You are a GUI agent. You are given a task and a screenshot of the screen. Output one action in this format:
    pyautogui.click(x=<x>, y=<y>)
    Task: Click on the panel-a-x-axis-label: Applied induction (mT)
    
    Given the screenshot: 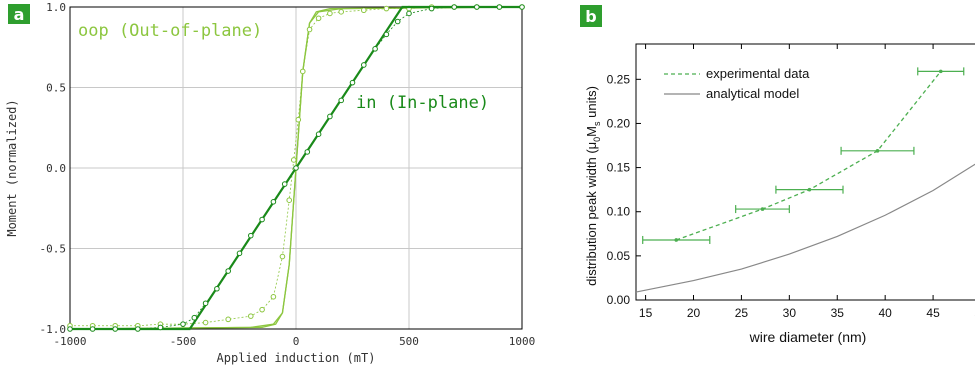 What is the action you would take?
    pyautogui.click(x=296, y=358)
    